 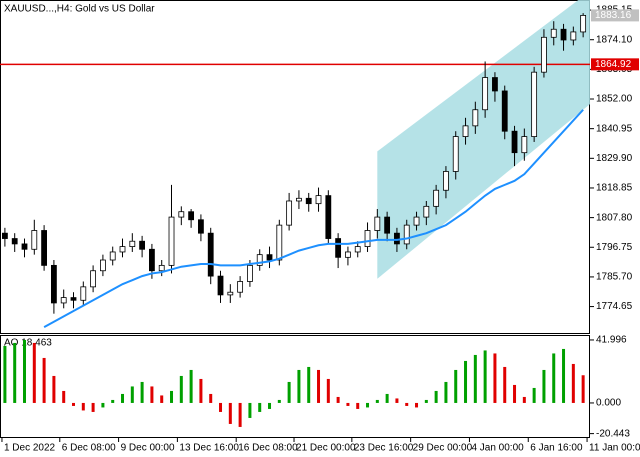 What do you see at coordinates (614, 306) in the screenshot?
I see `y-tick-label: 1774.65` at bounding box center [614, 306].